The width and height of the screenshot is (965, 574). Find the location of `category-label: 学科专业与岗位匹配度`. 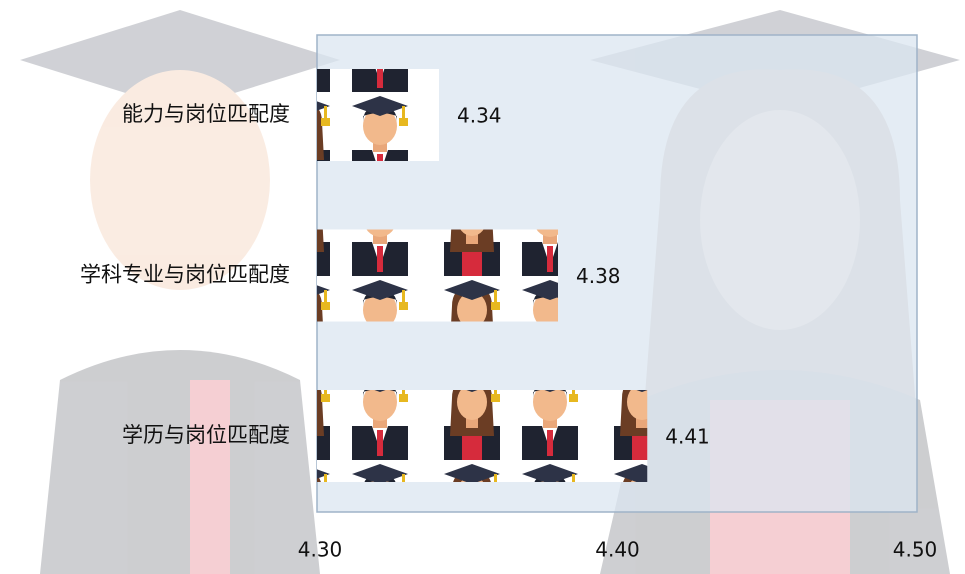

category-label: 学科专业与岗位匹配度 is located at coordinates (185, 275).